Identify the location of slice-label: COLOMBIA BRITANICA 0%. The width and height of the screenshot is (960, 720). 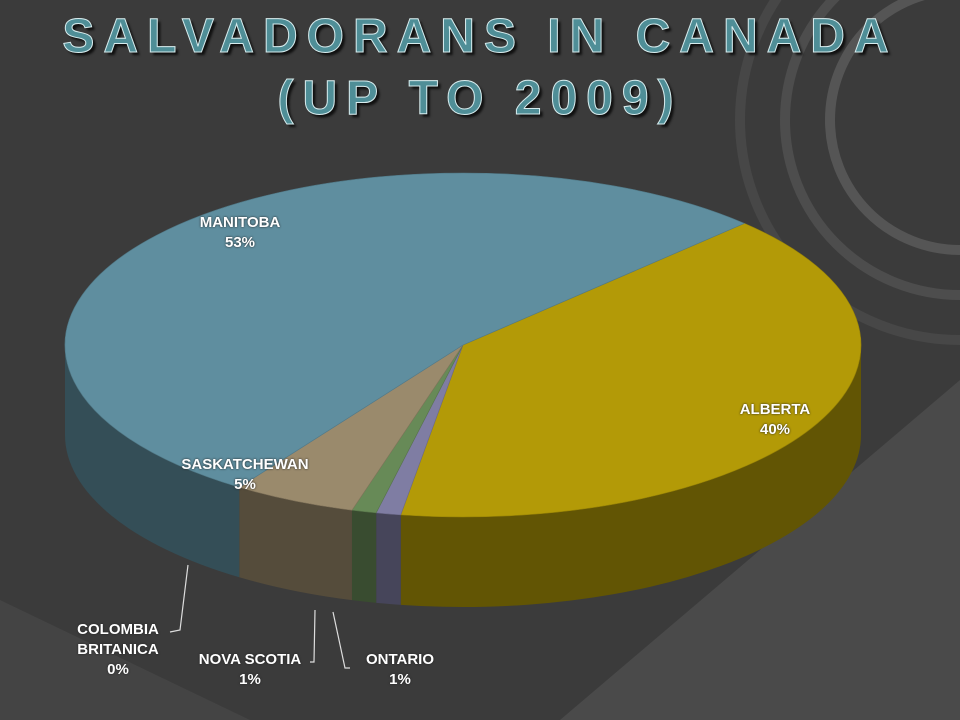
(118, 650).